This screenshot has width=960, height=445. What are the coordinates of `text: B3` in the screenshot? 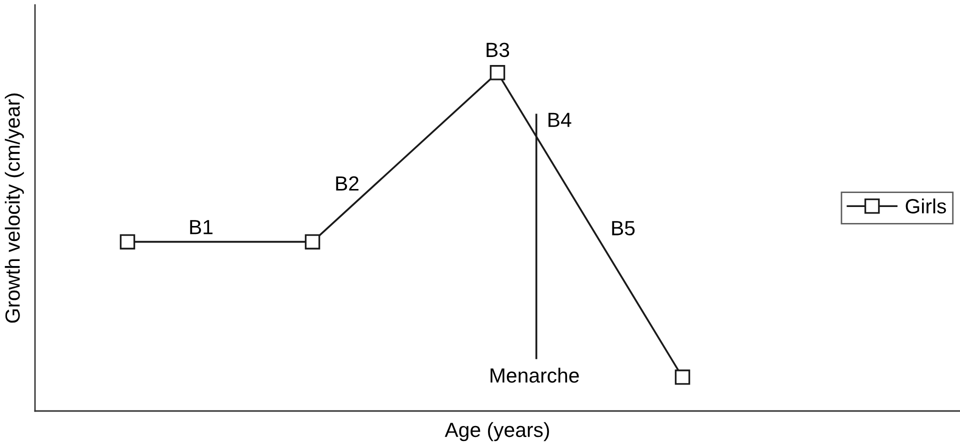 It's located at (498, 50).